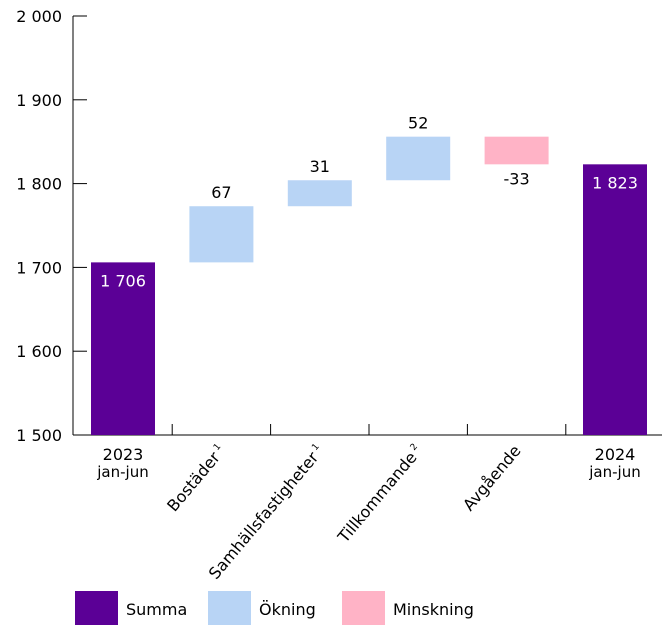 The width and height of the screenshot is (662, 625). Describe the element at coordinates (287, 609) in the screenshot. I see `legend-label: Ökning` at that location.